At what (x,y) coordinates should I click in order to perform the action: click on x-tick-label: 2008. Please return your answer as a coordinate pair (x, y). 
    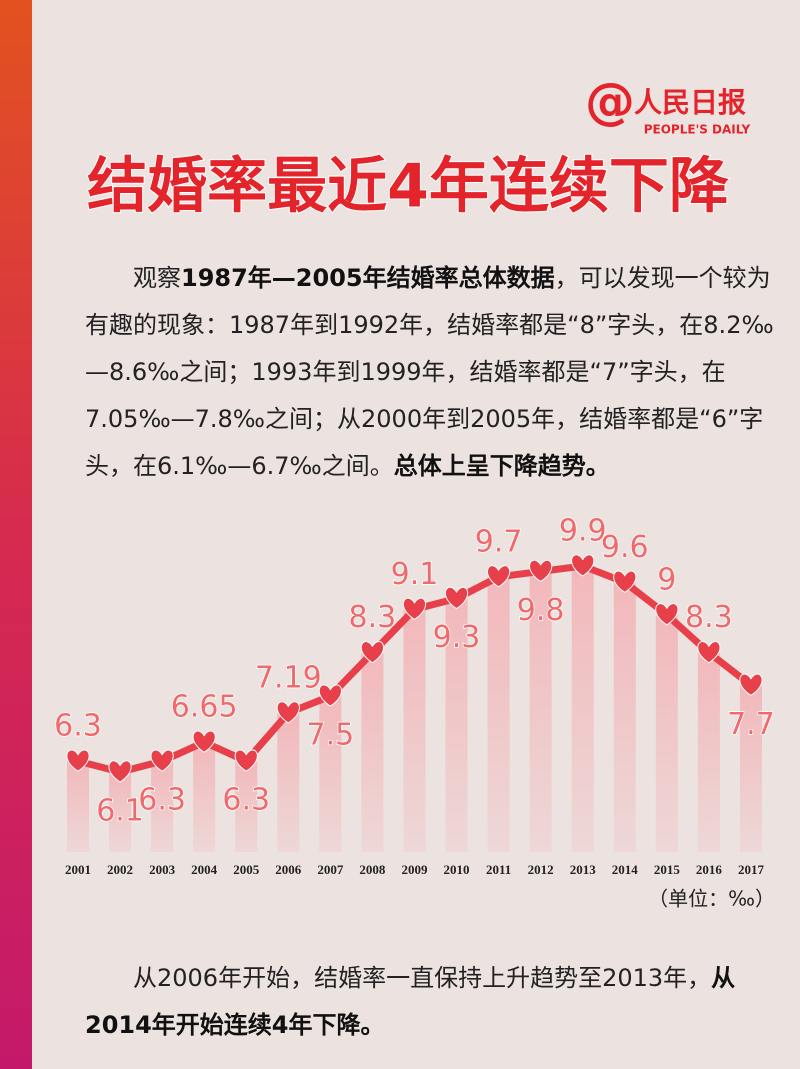
    Looking at the image, I should click on (372, 869).